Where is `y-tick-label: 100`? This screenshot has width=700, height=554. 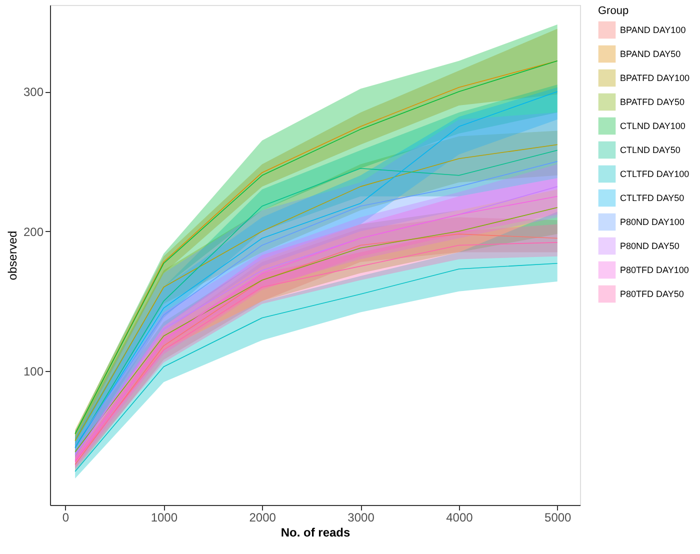
y-tick-label: 100 is located at coordinates (33, 371).